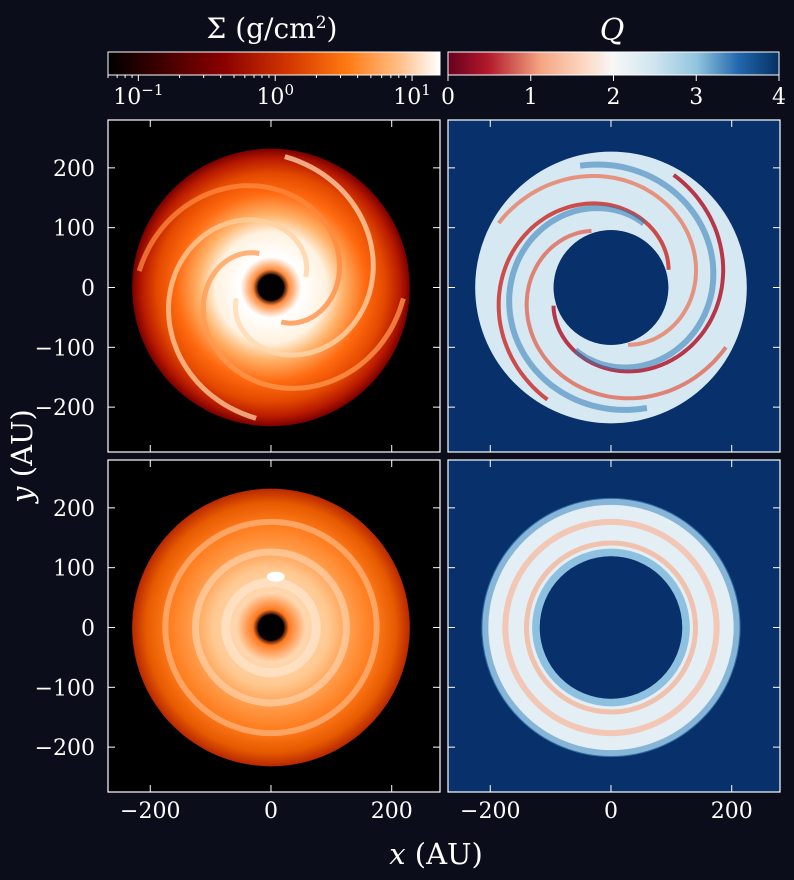  I want to click on q-colorbar: 0 1 2 3 4 Q, so click(613, 61).